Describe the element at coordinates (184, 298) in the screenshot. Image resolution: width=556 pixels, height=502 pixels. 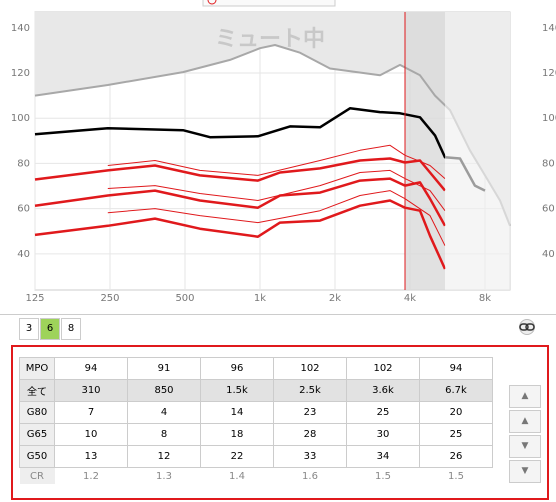
I see `x-tick-label: 500` at that location.